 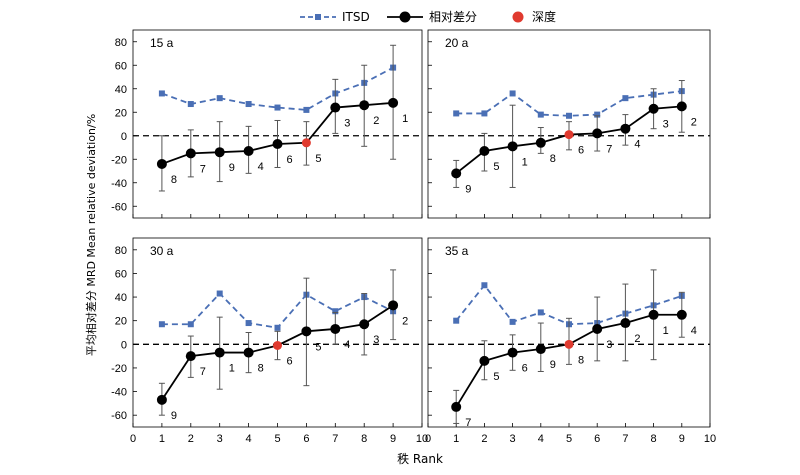 What do you see at coordinates (232, 369) in the screenshot?
I see `point-label: 1` at bounding box center [232, 369].